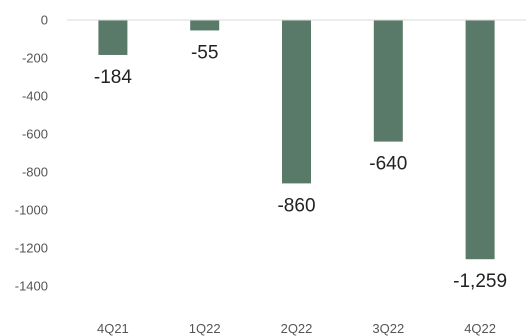 The height and width of the screenshot is (336, 531). Describe the element at coordinates (31, 286) in the screenshot. I see `y-tick-label: -1400` at that location.